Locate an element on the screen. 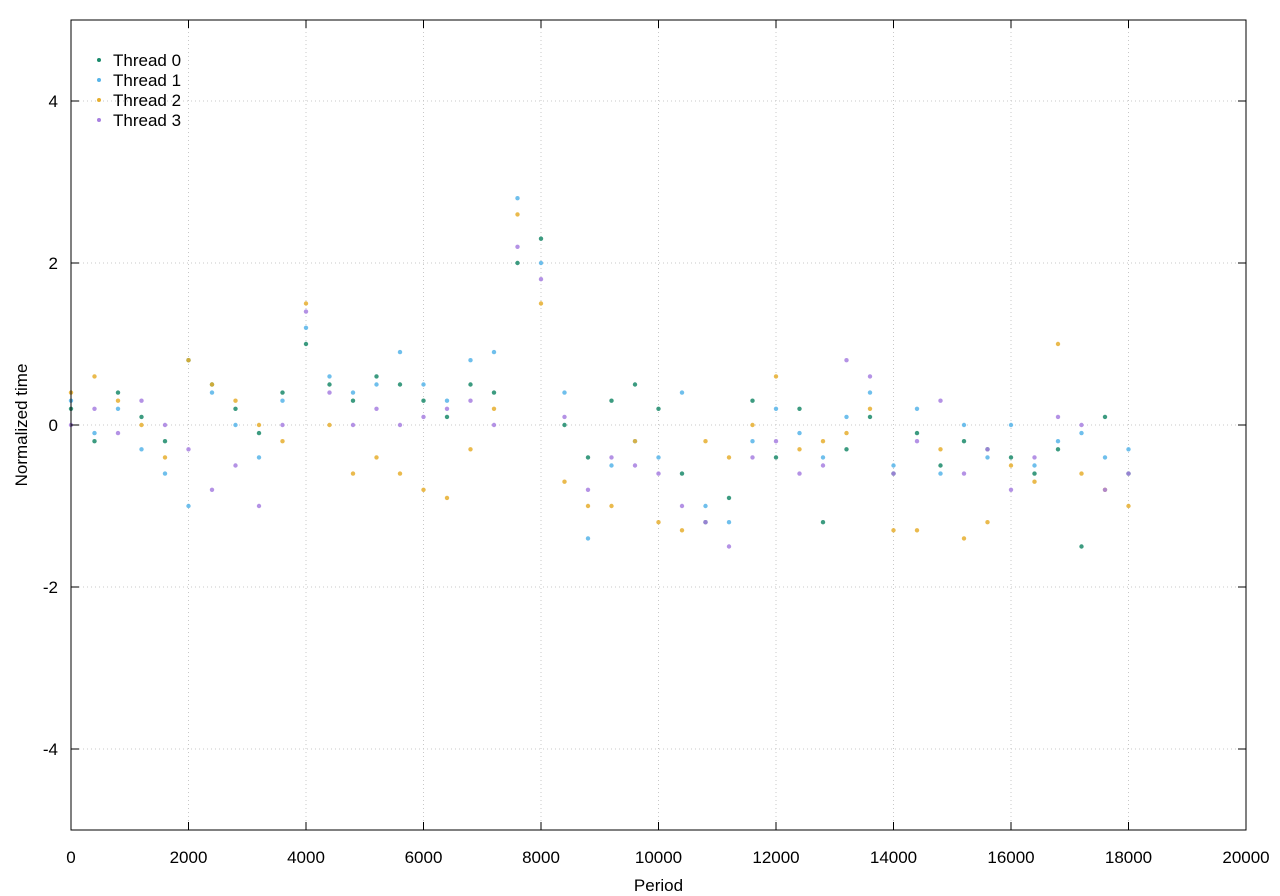  y-axis-label: Normalized time is located at coordinates (21, 425).